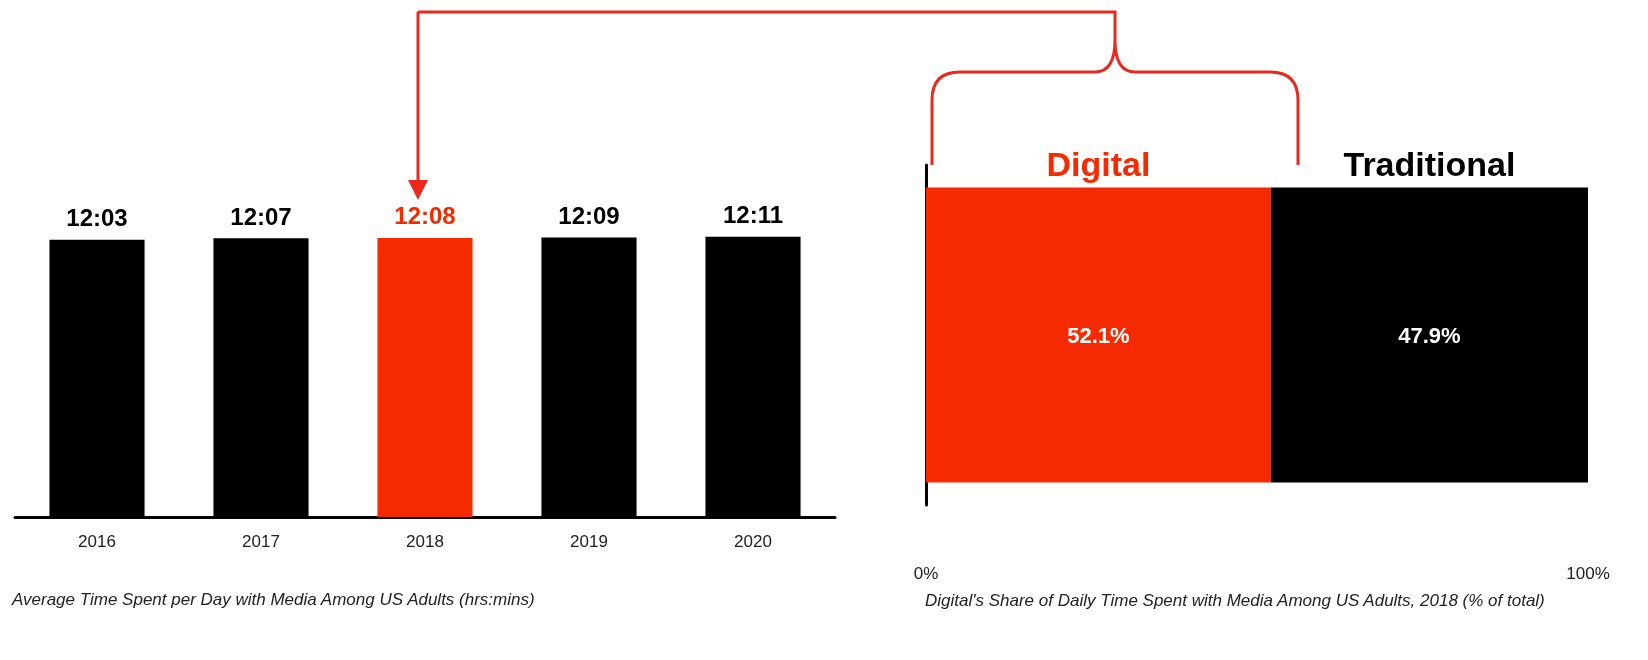 Image resolution: width=1648 pixels, height=660 pixels. Describe the element at coordinates (1588, 573) in the screenshot. I see `x-tick-label: 100%` at that location.